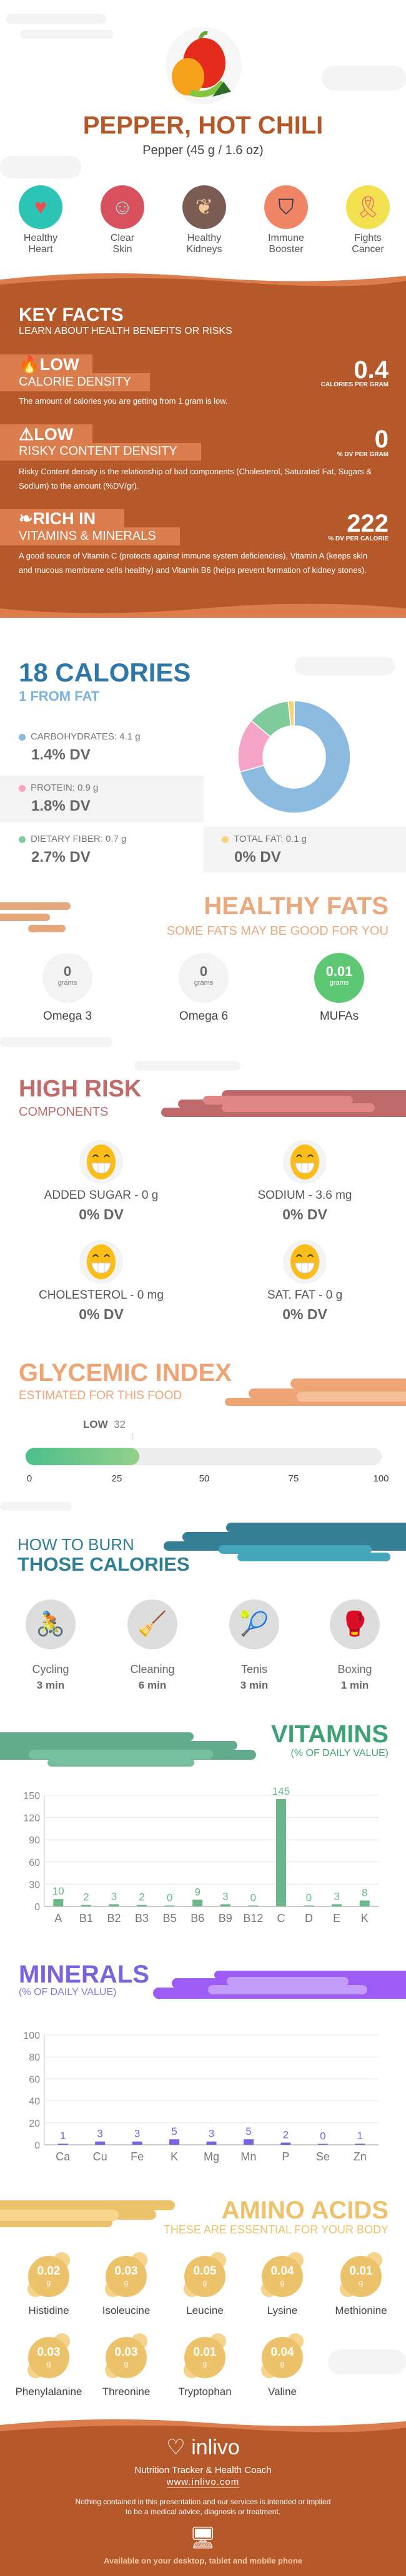  Describe the element at coordinates (95, 1424) in the screenshot. I see `glycemic-level: LOW` at that location.